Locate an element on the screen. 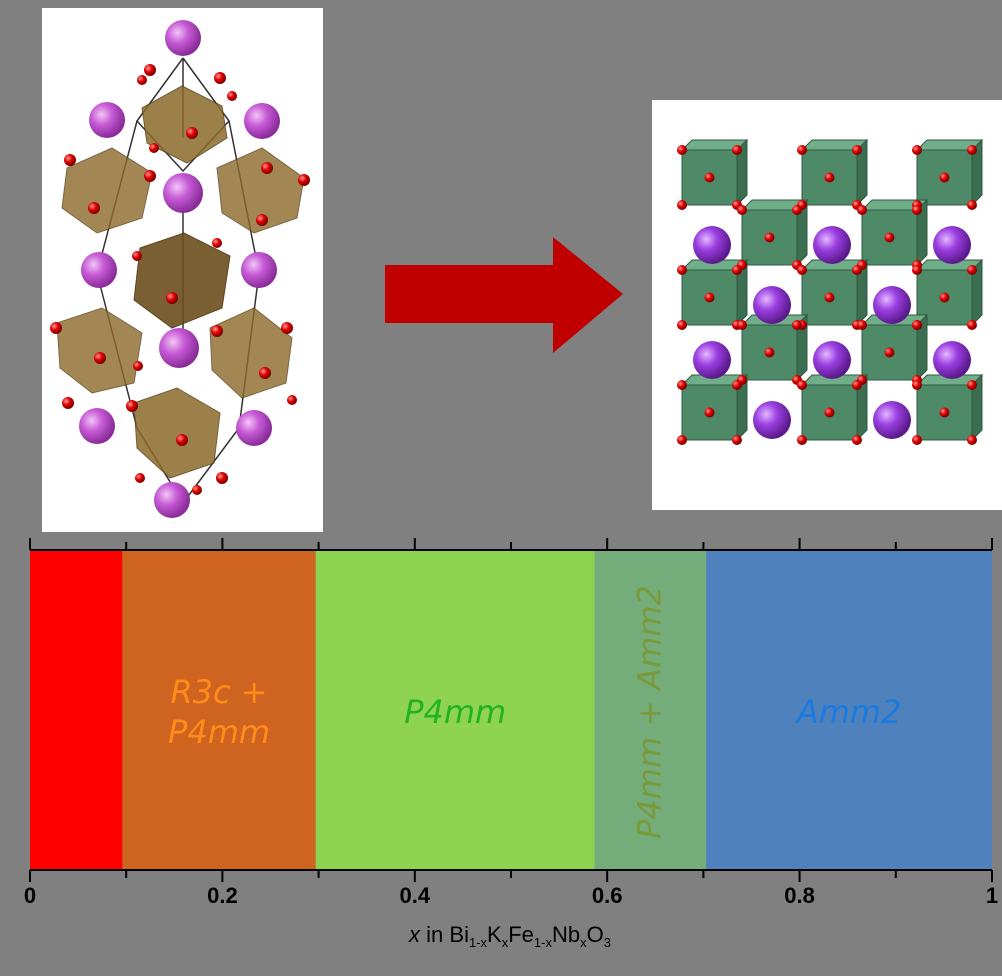  phase-region-label-1: R3c + P4mm is located at coordinates (219, 712).